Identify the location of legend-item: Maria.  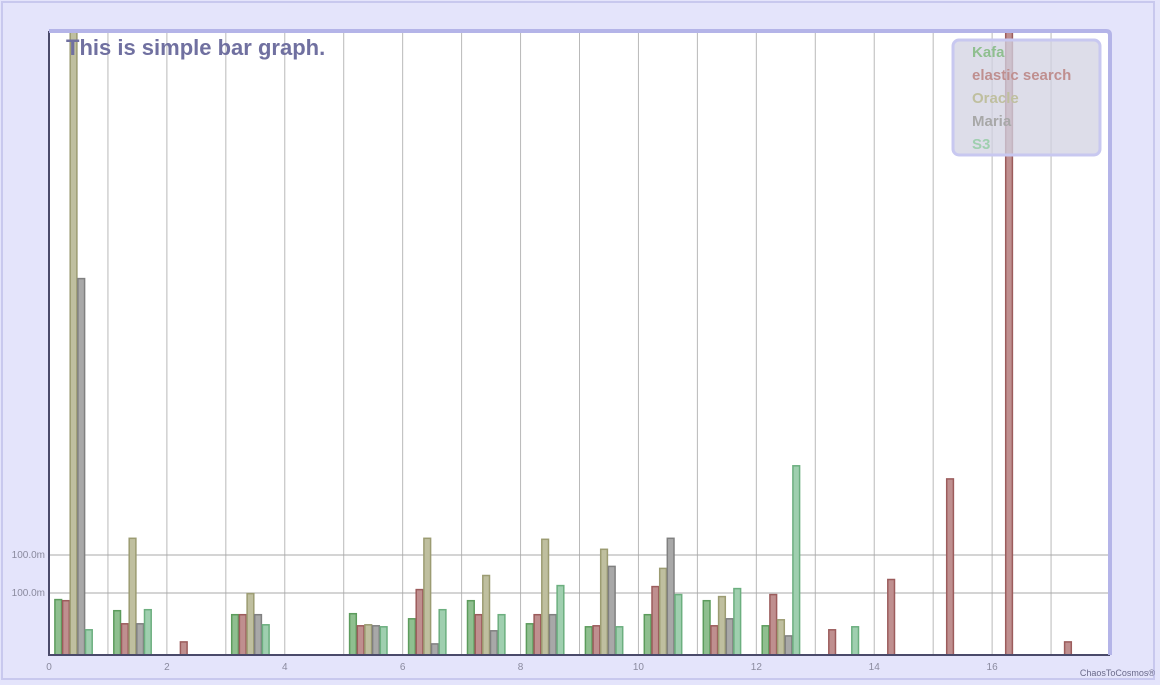
(992, 121).